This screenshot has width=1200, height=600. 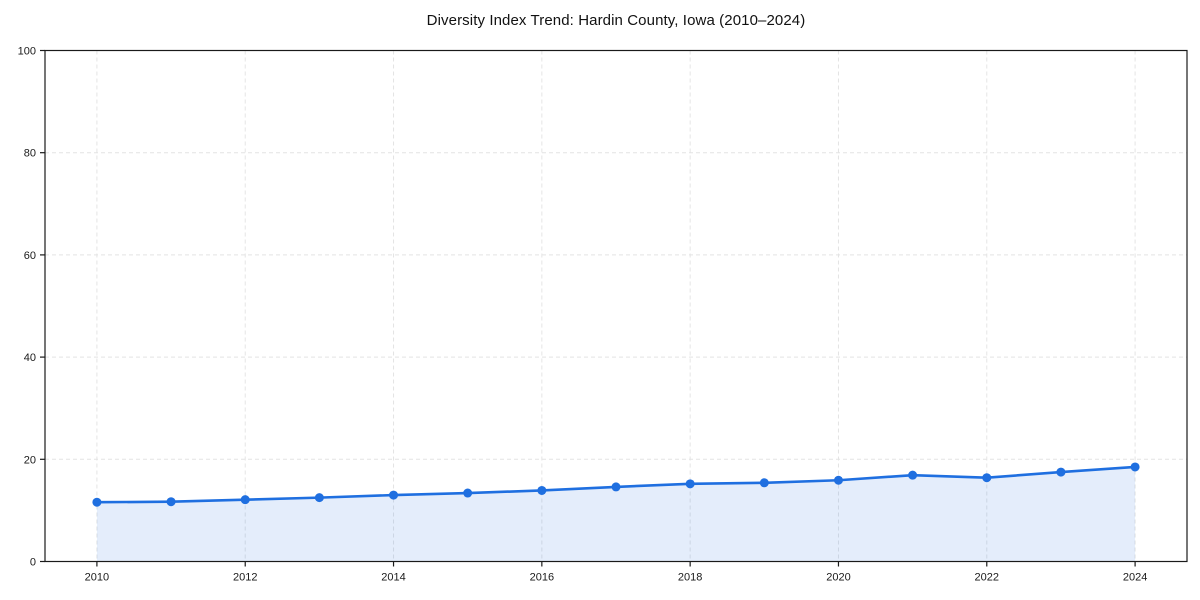 I want to click on x-tick-label: 2022, so click(x=987, y=578).